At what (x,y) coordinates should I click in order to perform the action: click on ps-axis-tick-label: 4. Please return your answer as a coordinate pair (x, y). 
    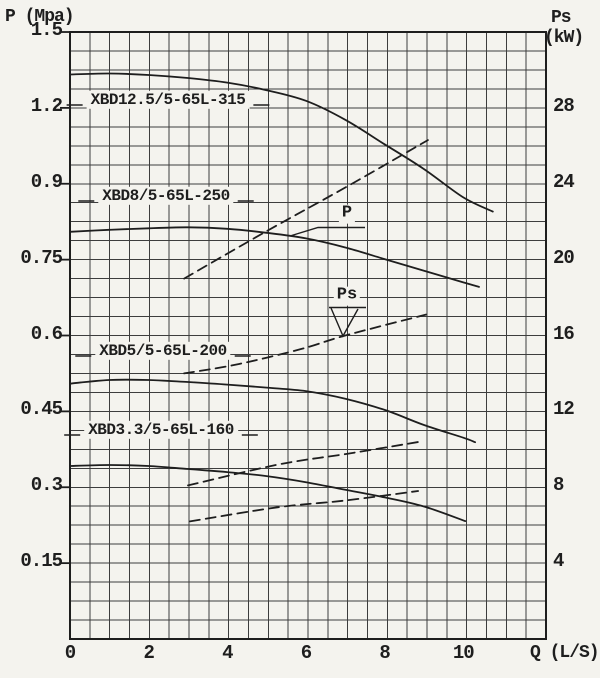
    Looking at the image, I should click on (558, 561).